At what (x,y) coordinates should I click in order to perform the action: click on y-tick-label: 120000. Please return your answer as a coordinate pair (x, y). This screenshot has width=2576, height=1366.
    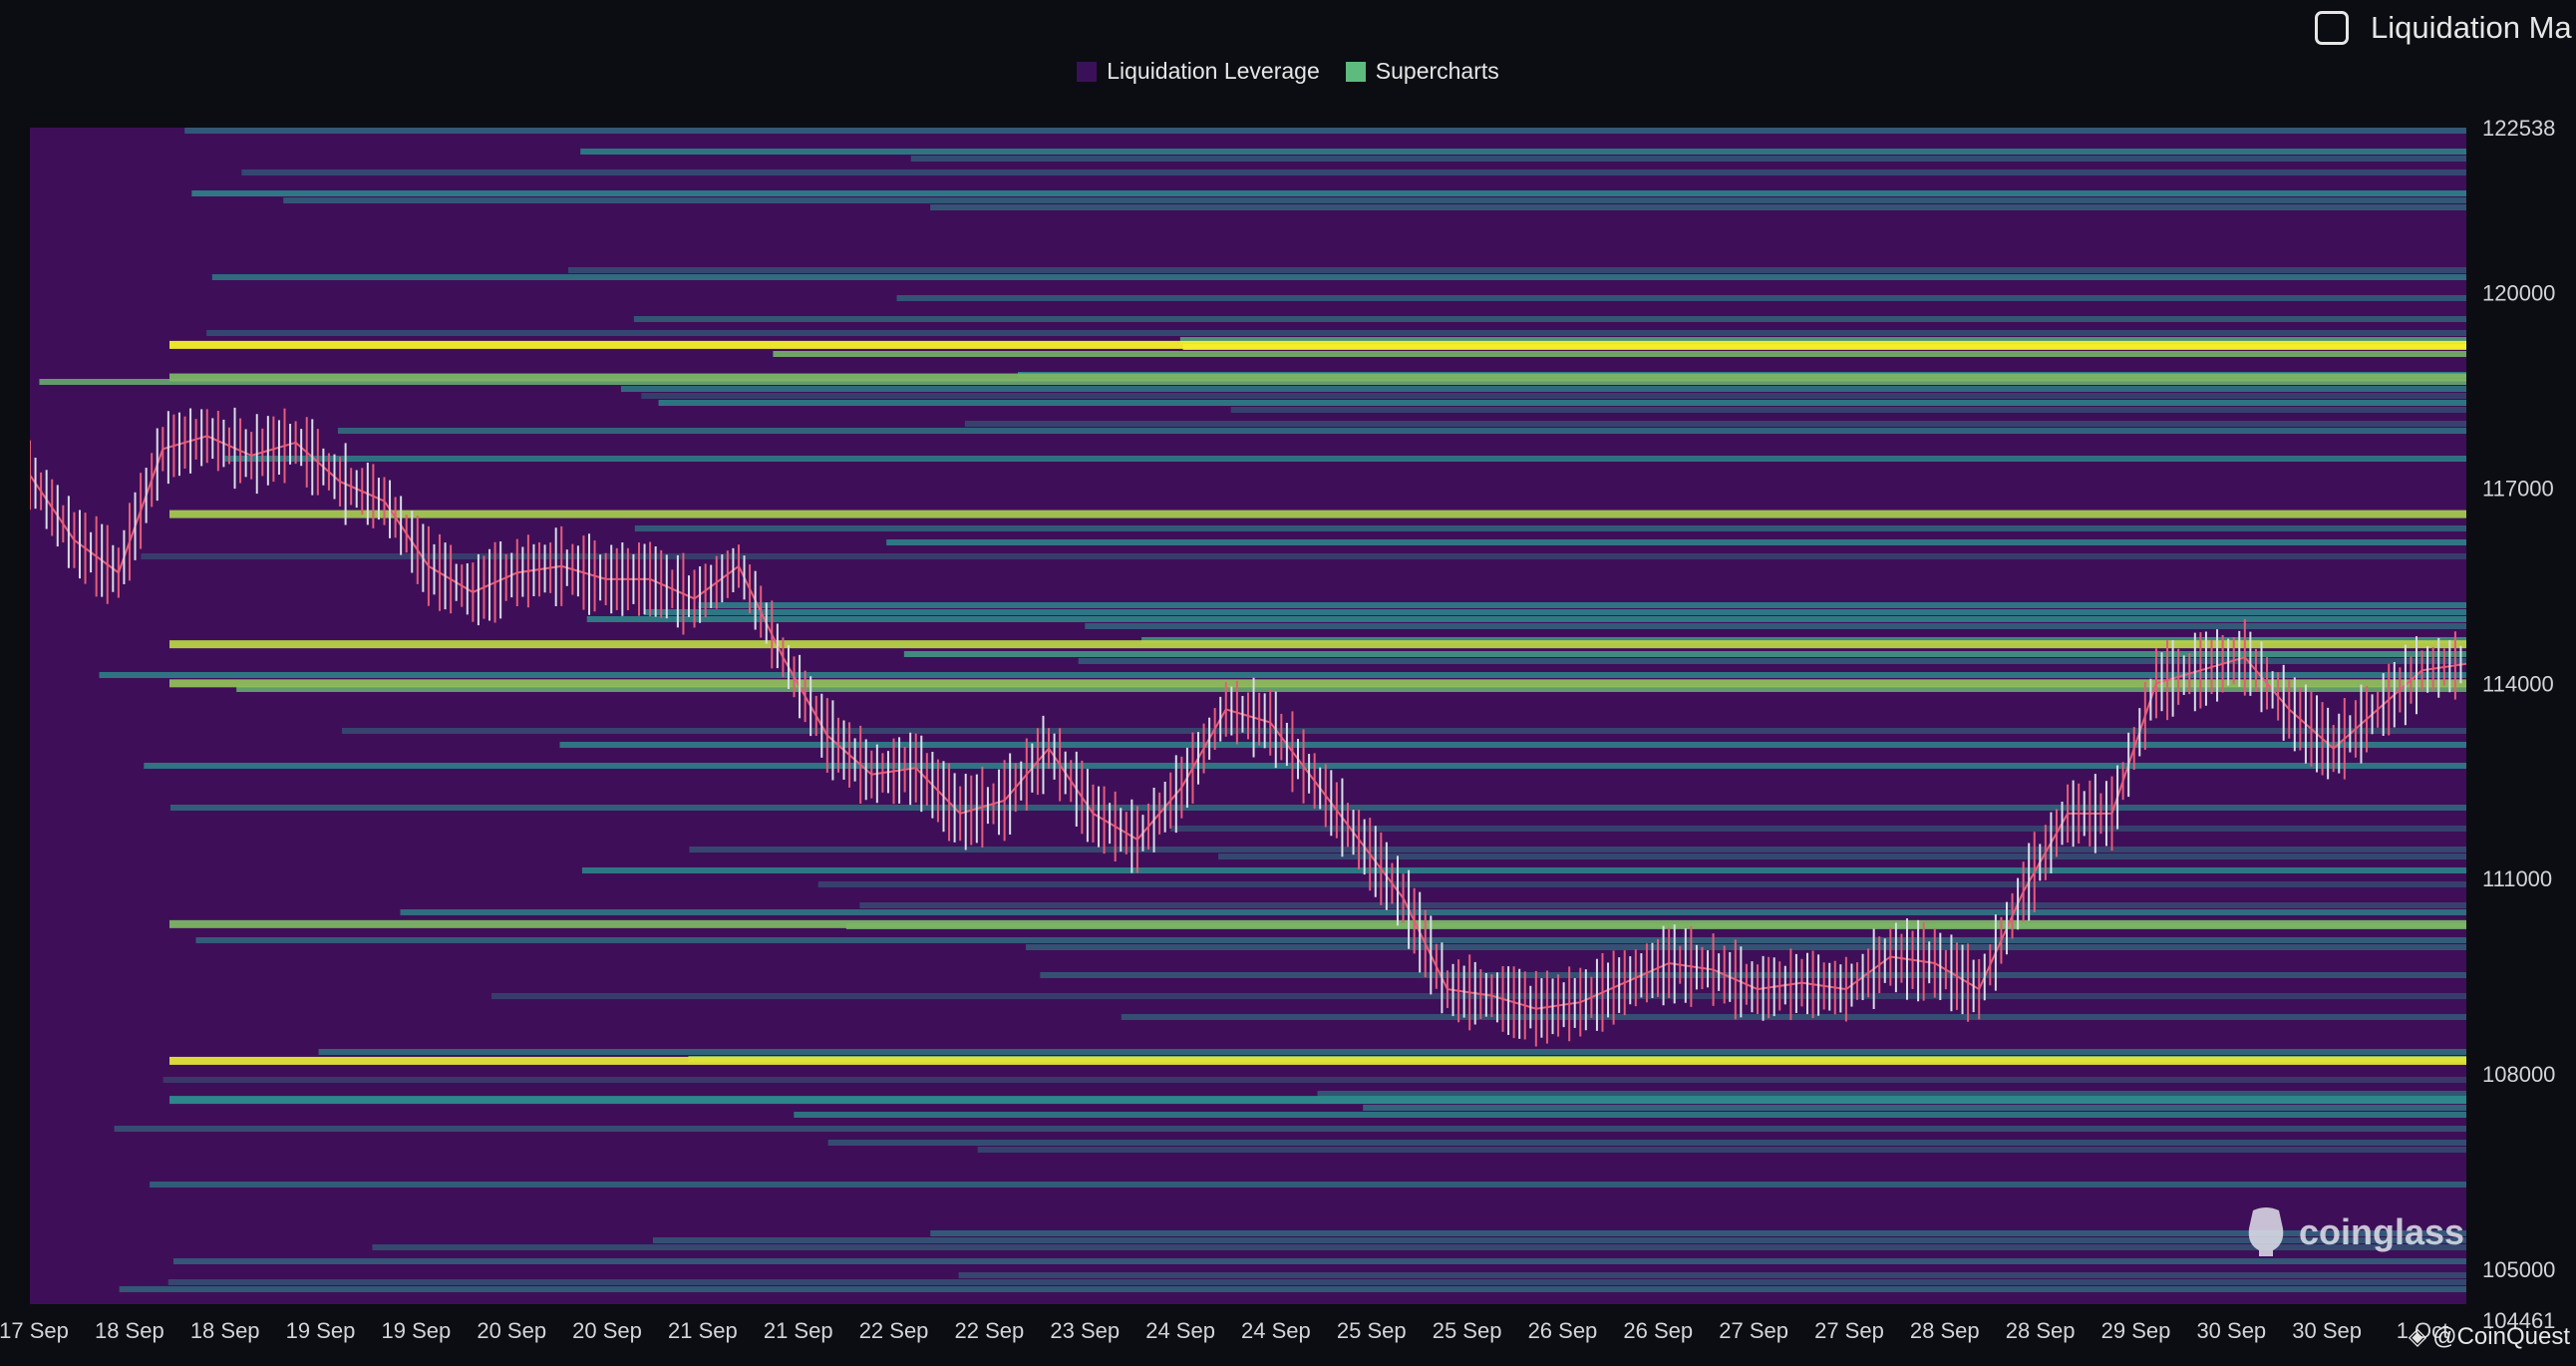
    Looking at the image, I should click on (2518, 293).